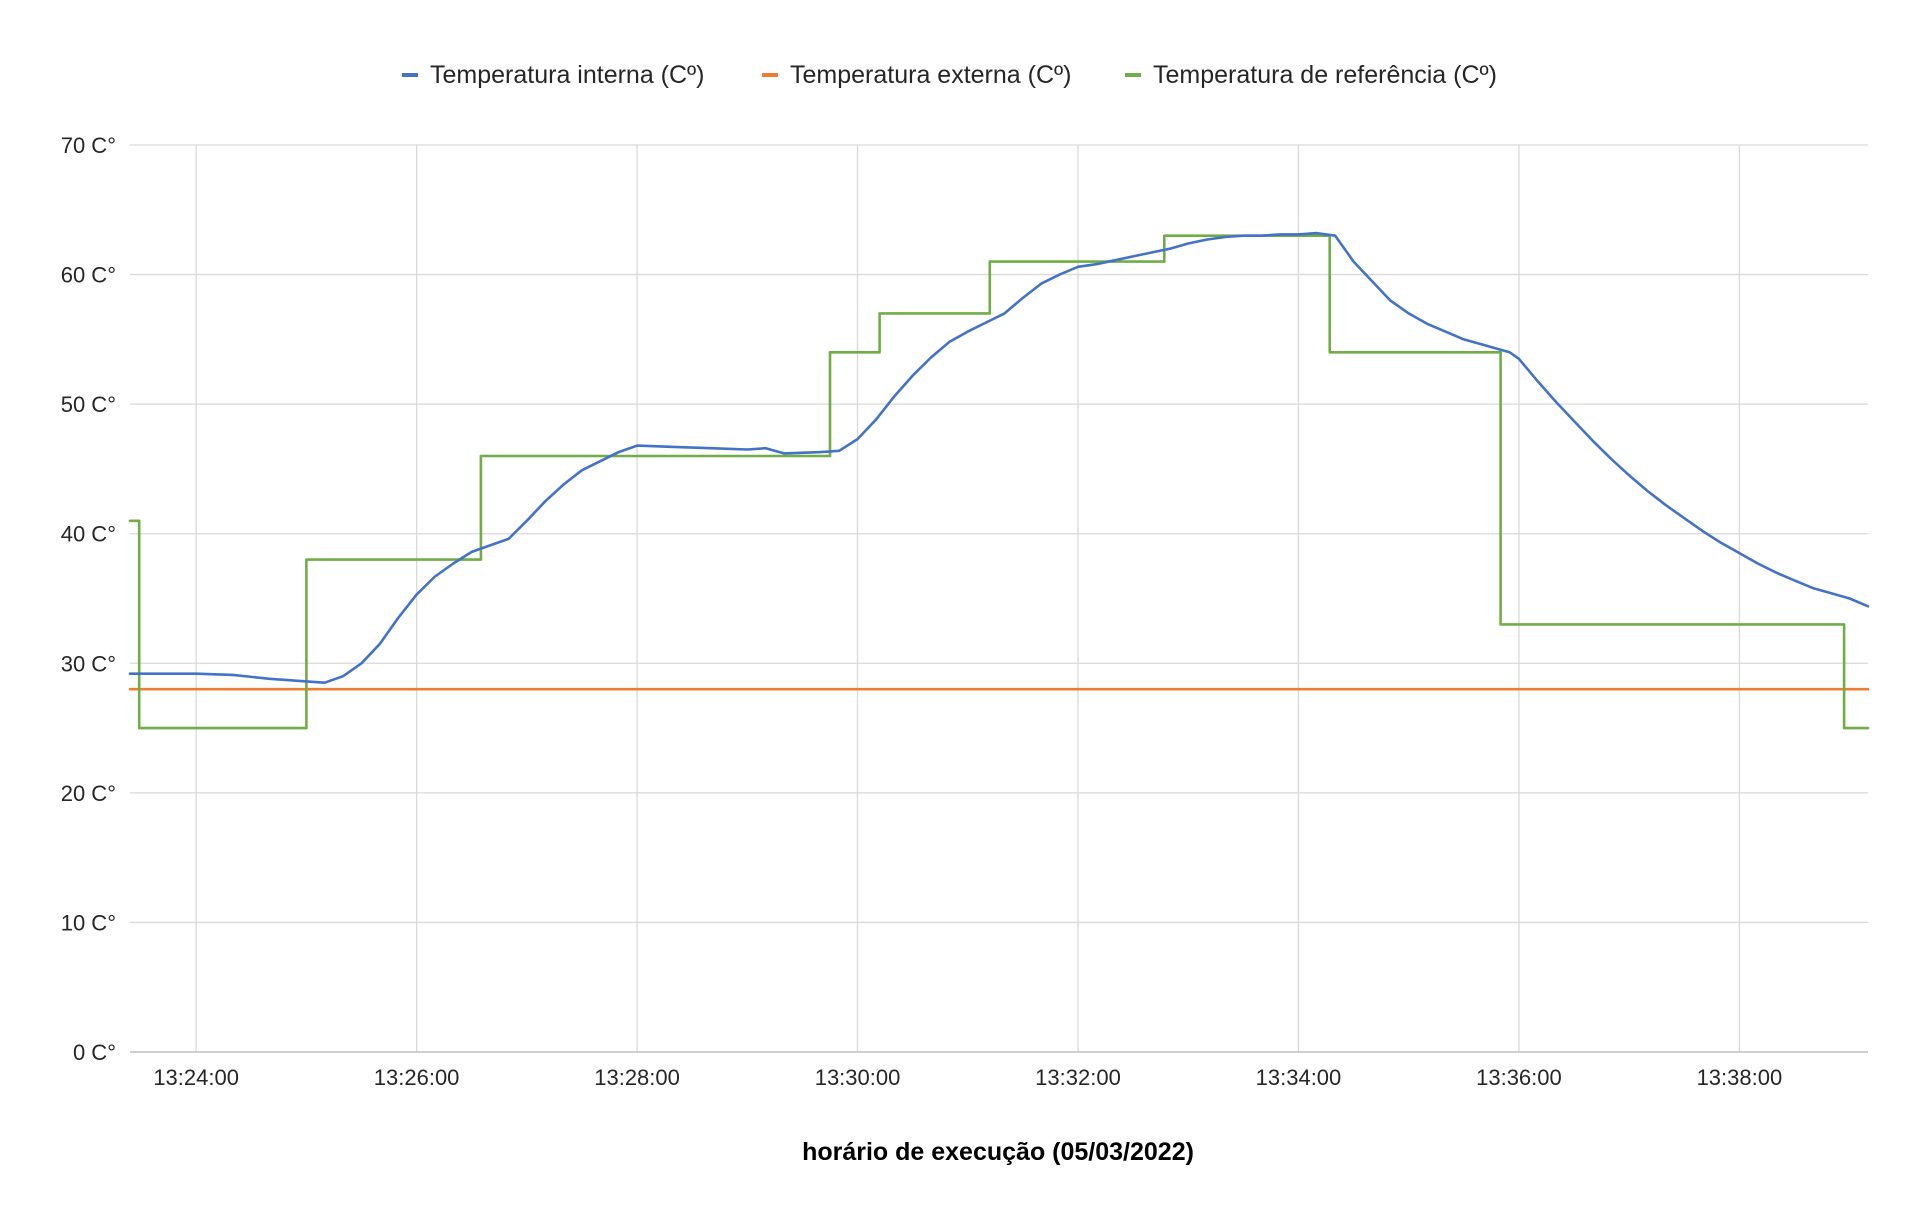 This screenshot has height=1221, width=1920. Describe the element at coordinates (94, 1052) in the screenshot. I see `y-tick-label: 0 C°` at that location.